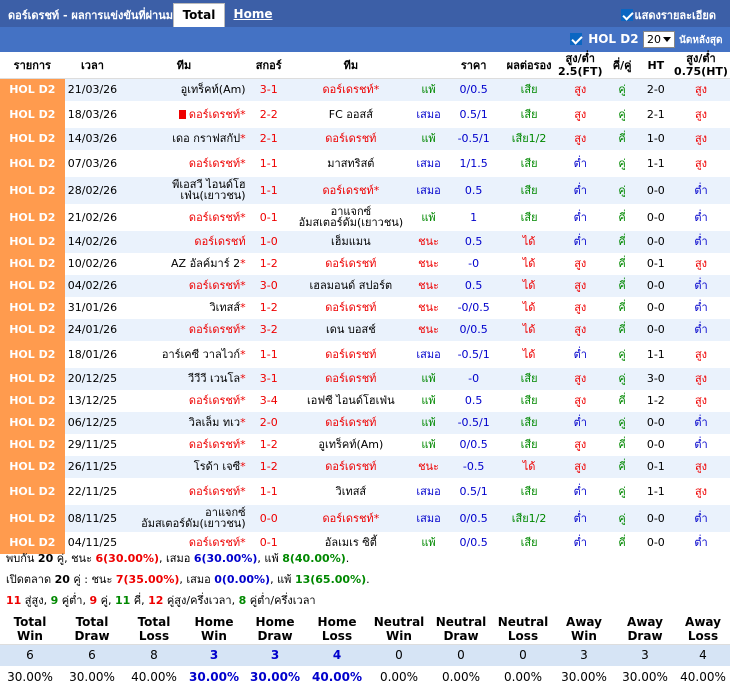 Image resolution: width=730 pixels, height=691 pixels. I want to click on away-team: เอฟซี ไอนด์โฮเฟ่น, so click(350, 400).